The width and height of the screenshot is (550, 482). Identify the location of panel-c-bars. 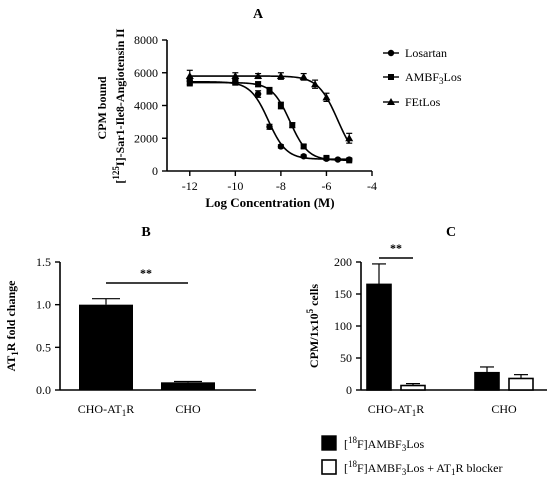
(450, 327).